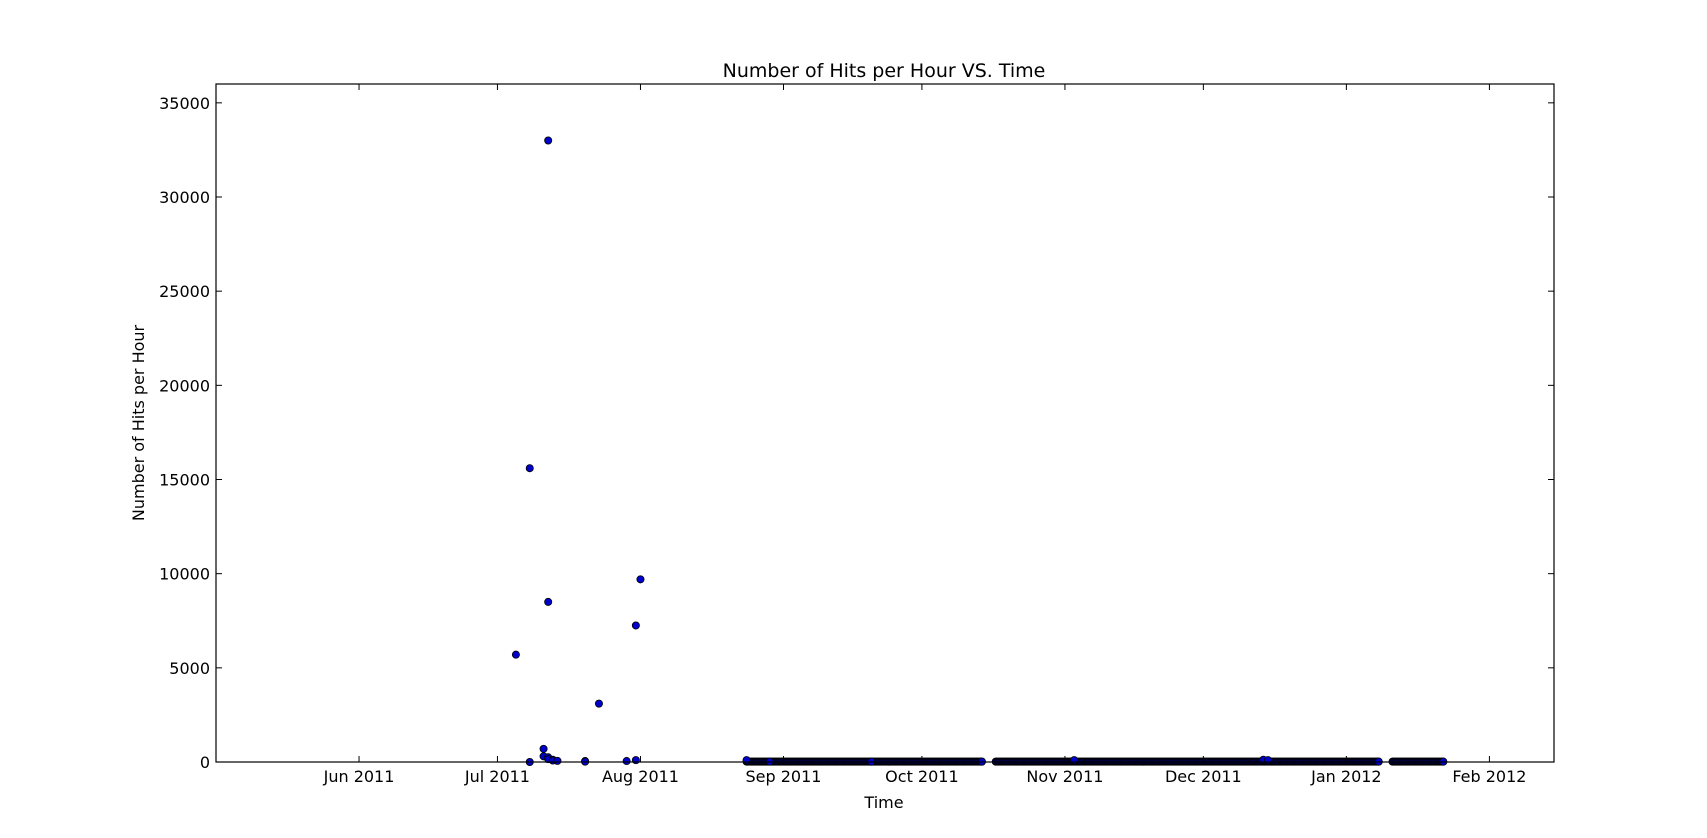  Describe the element at coordinates (189, 668) in the screenshot. I see `y-tick-label: 5000` at that location.